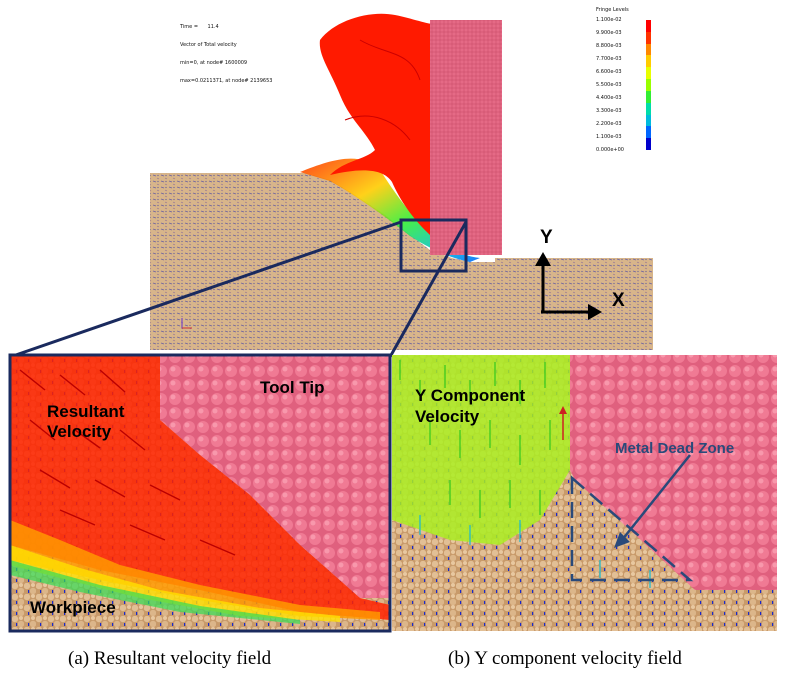 Image resolution: width=787 pixels, height=677 pixels. I want to click on legend-value: 6.600e-03, so click(609, 72).